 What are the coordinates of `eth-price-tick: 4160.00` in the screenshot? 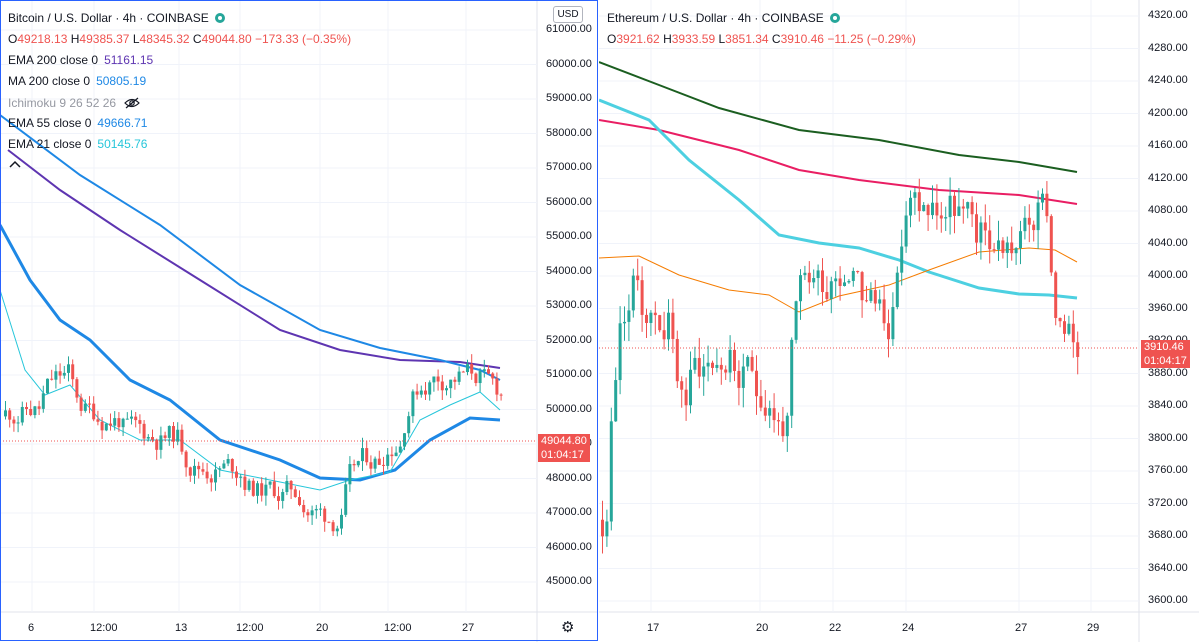 It's located at (1168, 145).